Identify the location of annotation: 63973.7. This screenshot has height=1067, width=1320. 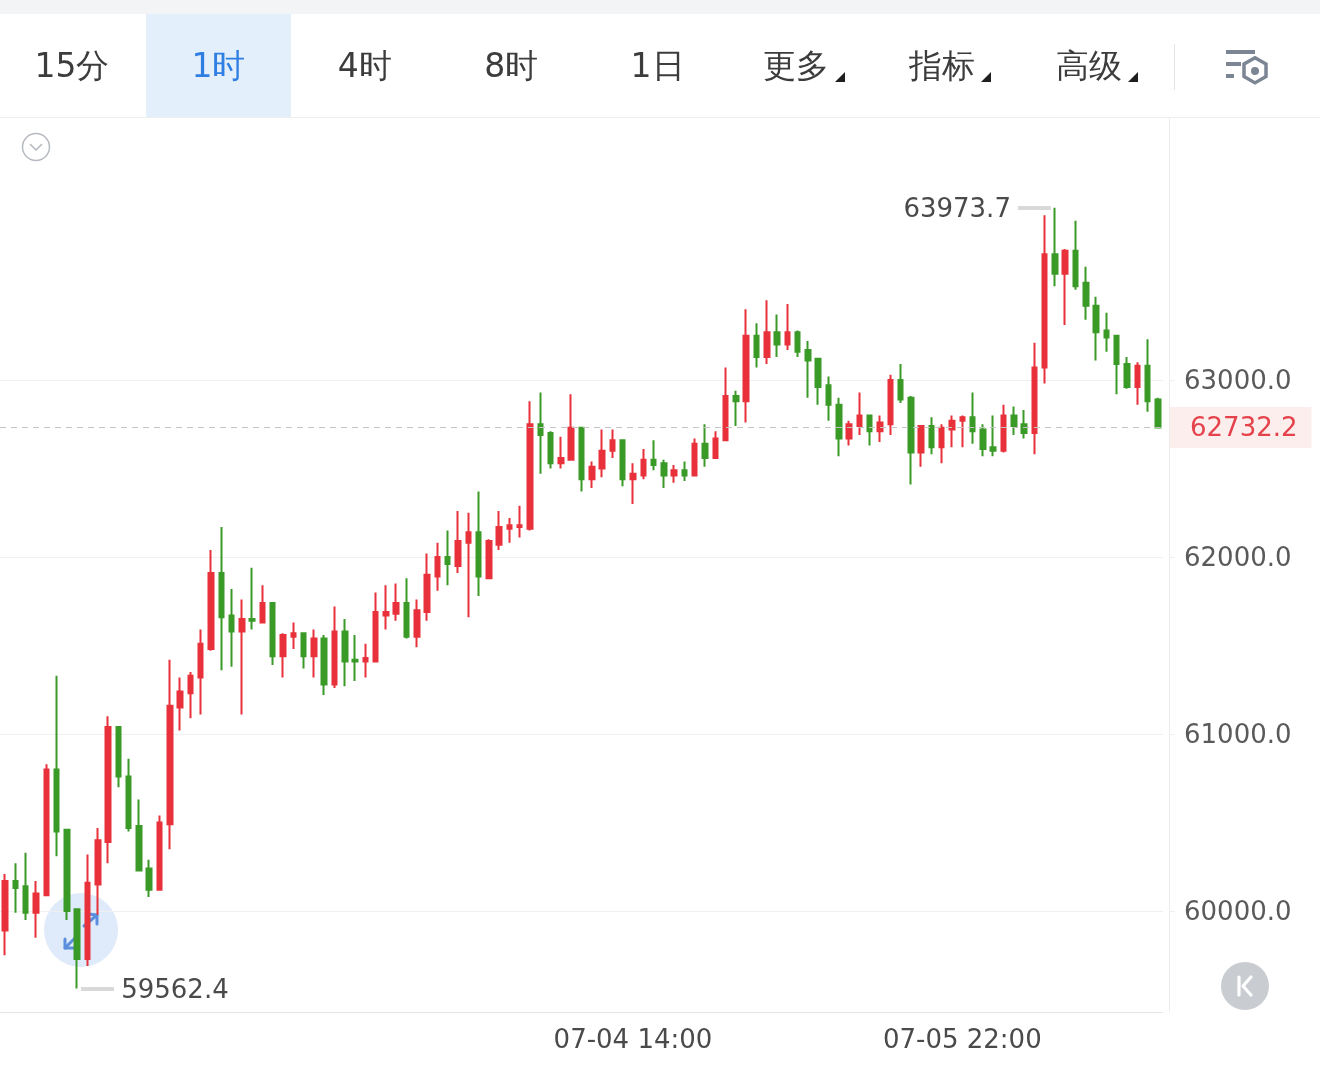
(957, 207).